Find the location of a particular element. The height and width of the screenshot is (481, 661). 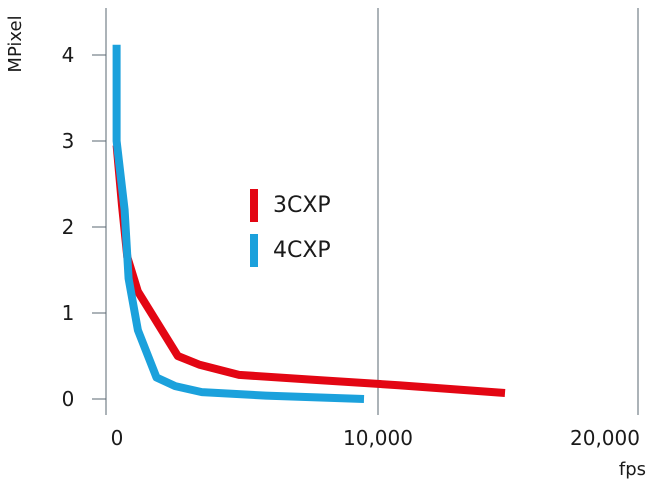

y-axis-label: MPixel is located at coordinates (15, 43).